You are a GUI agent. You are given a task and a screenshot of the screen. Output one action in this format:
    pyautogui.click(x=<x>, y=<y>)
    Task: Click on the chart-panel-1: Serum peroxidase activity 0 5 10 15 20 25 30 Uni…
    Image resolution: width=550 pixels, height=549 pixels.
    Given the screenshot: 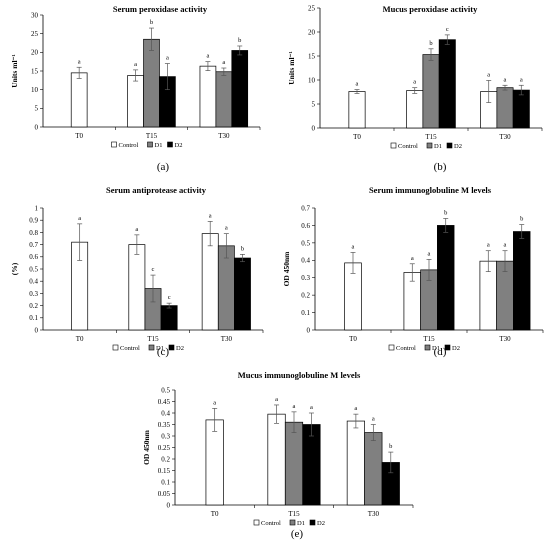 What is the action you would take?
    pyautogui.click(x=135, y=88)
    